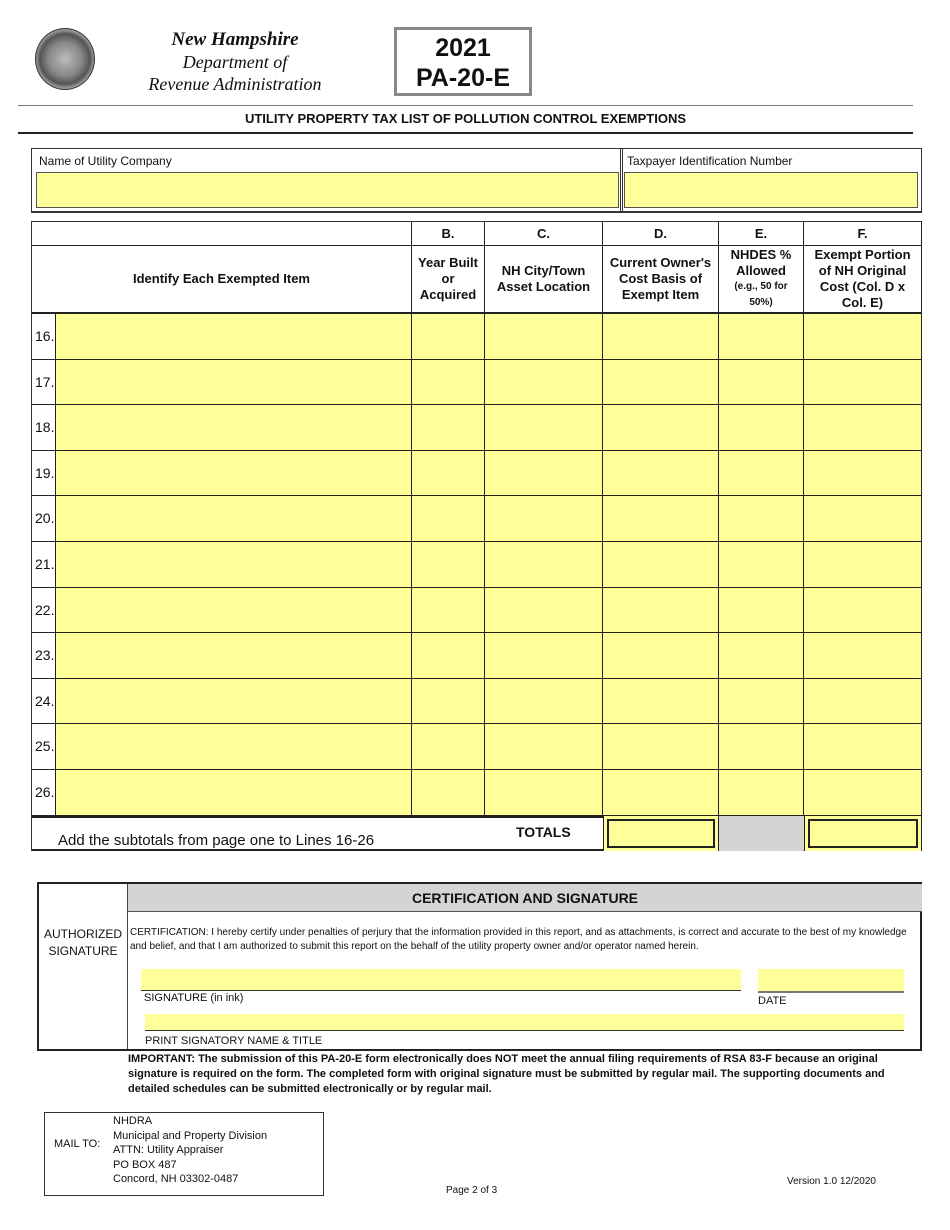 The image size is (950, 1230). Describe the element at coordinates (771, 190) in the screenshot. I see `tin-input` at that location.